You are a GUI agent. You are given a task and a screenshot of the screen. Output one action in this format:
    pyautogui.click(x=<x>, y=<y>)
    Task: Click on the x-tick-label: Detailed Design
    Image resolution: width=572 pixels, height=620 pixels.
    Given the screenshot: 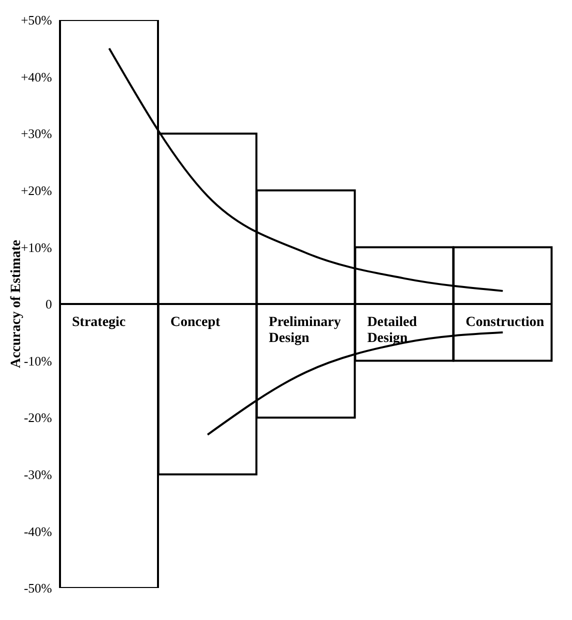 What is the action you would take?
    pyautogui.click(x=392, y=330)
    